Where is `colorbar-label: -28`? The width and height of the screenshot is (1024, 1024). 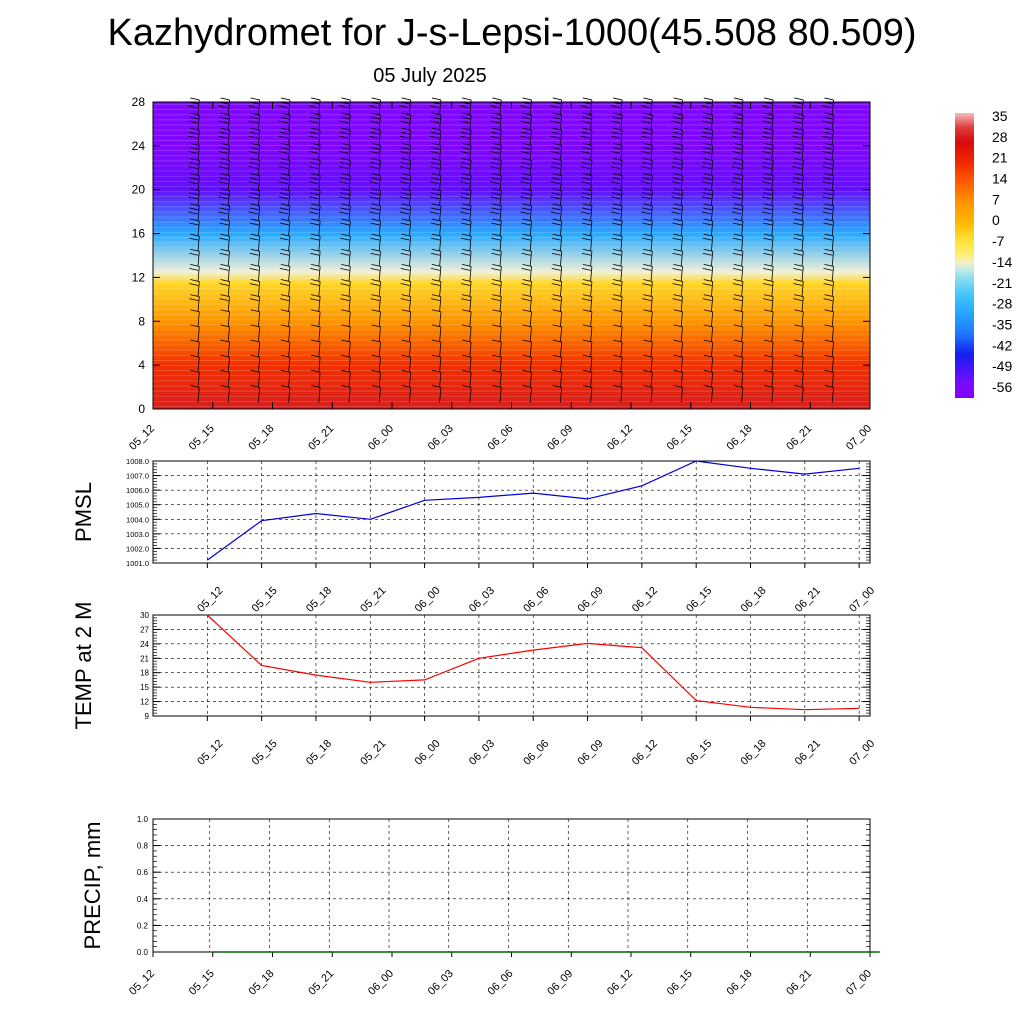
colorbar-label: -28 is located at coordinates (1002, 304).